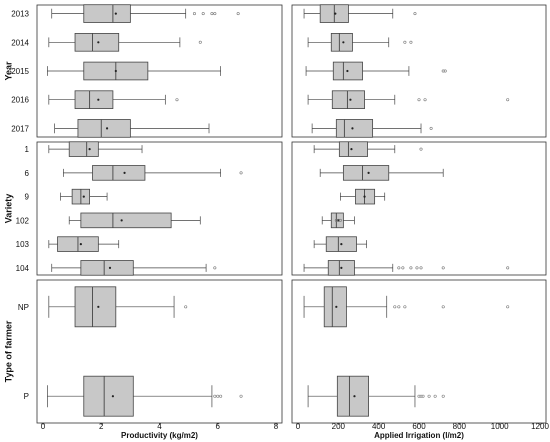 Image resolution: width=550 pixels, height=442 pixels. I want to click on x-tick-label: 0, so click(298, 426).